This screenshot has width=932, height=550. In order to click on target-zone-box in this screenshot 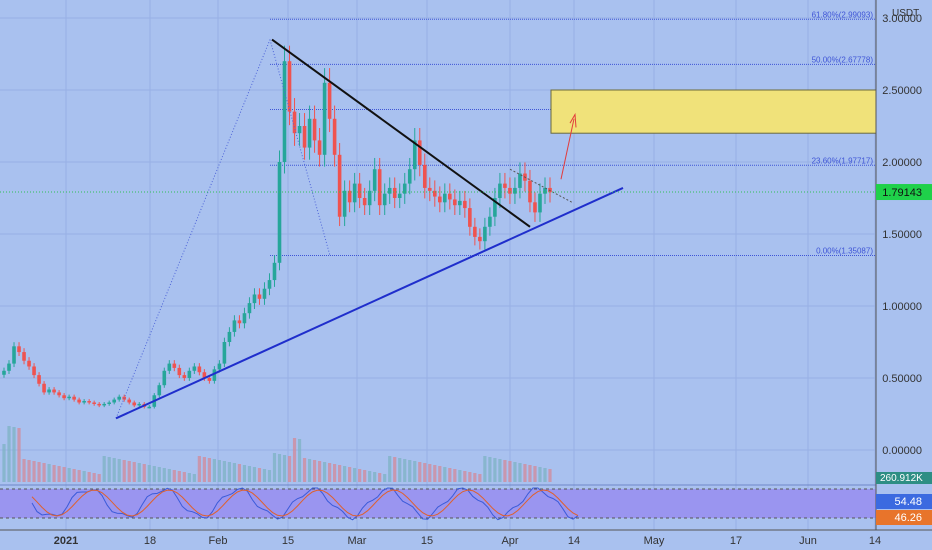, I will do `click(713, 111)`.